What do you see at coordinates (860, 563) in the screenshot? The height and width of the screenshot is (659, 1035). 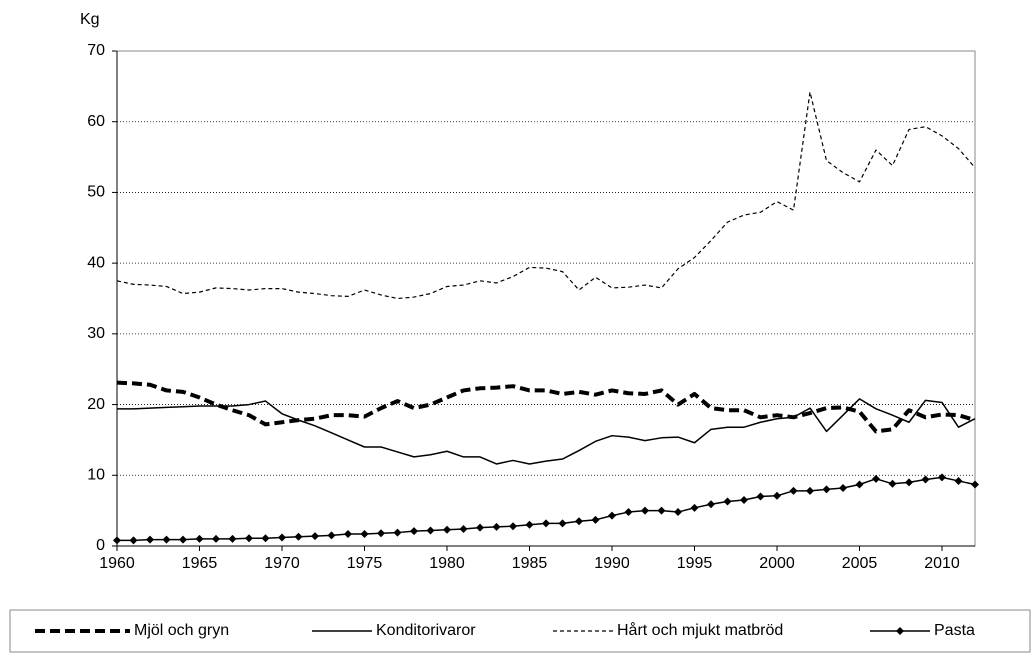 I see `x-tick-label: 2005` at bounding box center [860, 563].